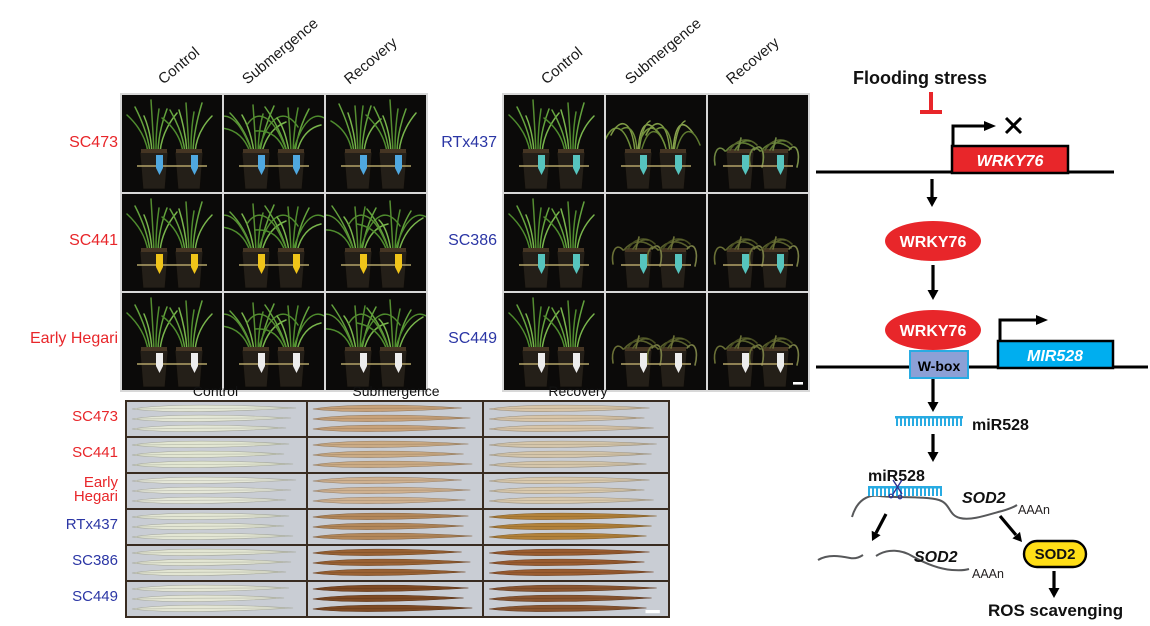 Image resolution: width=1150 pixels, height=626 pixels. I want to click on w-box-label: W-box, so click(939, 366).